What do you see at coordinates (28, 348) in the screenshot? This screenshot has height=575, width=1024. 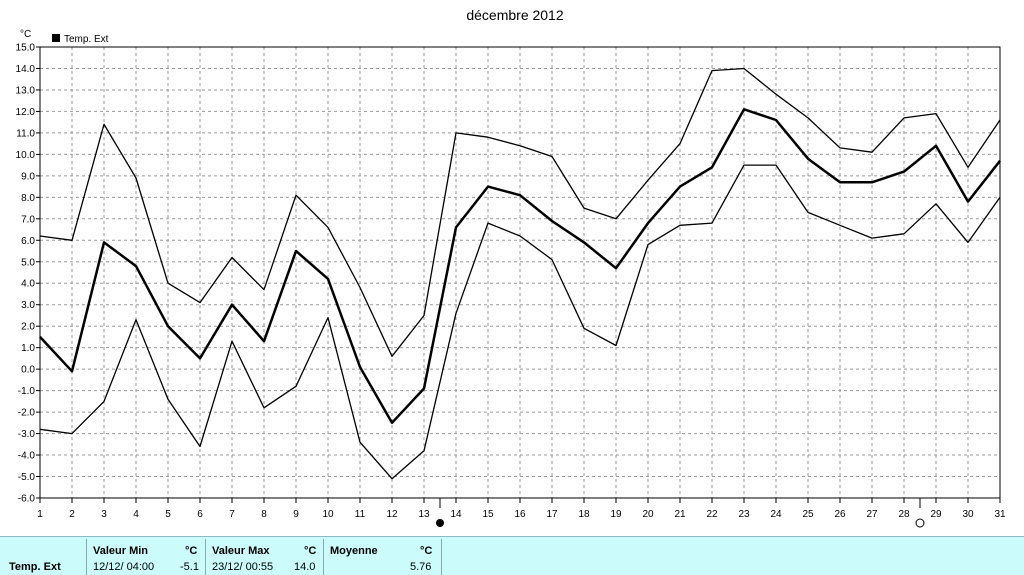 I see `y-tick-label: 1.0` at bounding box center [28, 348].